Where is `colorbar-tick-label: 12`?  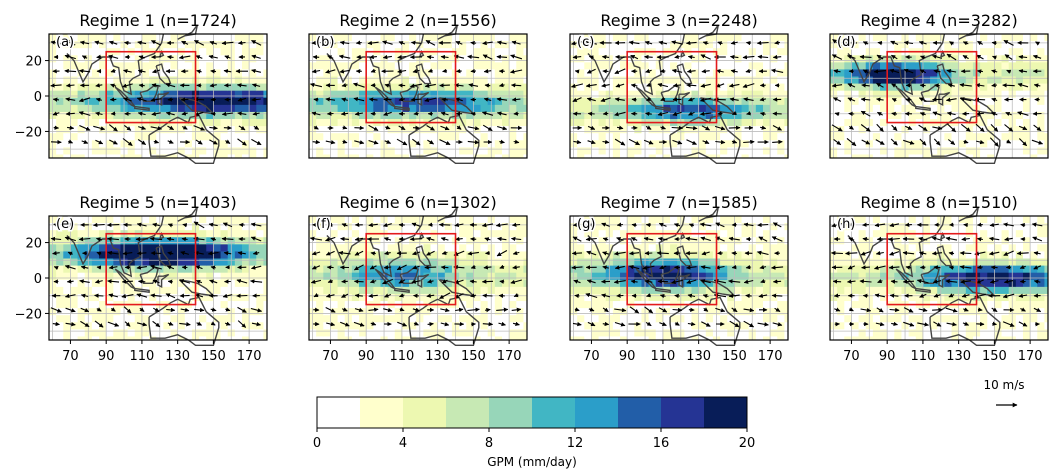 colorbar-tick-label: 12 is located at coordinates (575, 443).